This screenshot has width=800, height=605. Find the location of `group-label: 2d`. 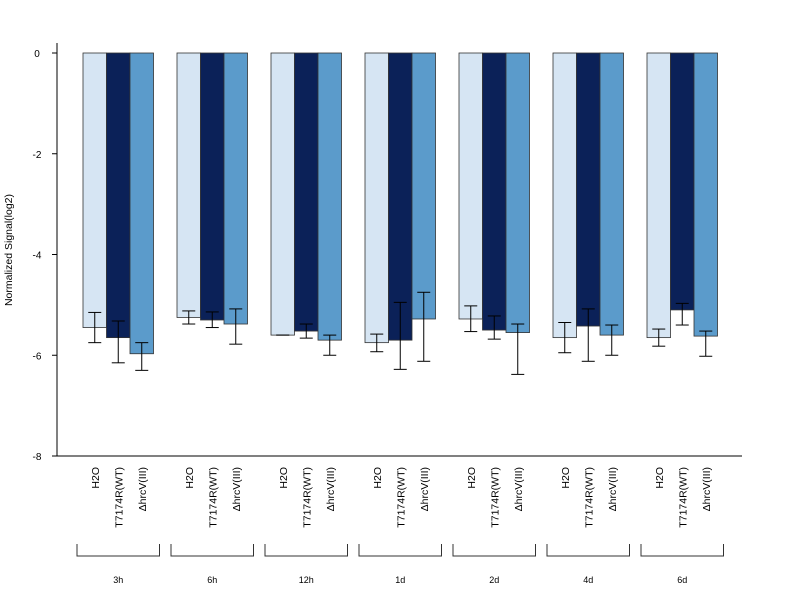

group-label: 2d is located at coordinates (494, 580).